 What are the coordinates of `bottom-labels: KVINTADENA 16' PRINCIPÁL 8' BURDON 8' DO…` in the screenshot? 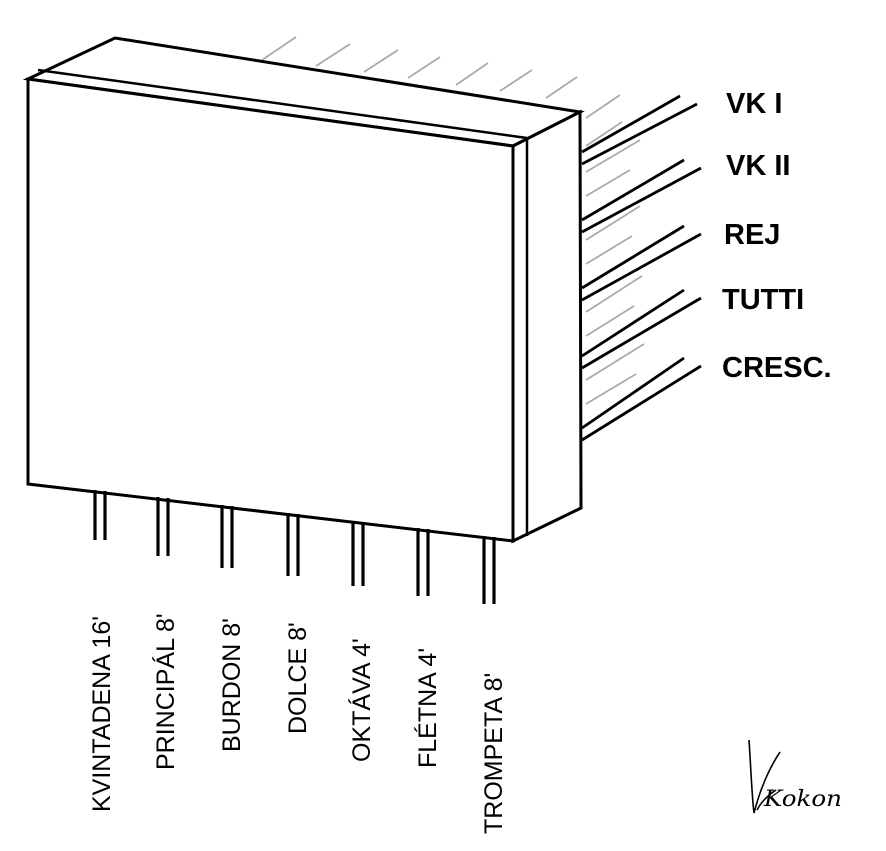 It's located at (298, 723).